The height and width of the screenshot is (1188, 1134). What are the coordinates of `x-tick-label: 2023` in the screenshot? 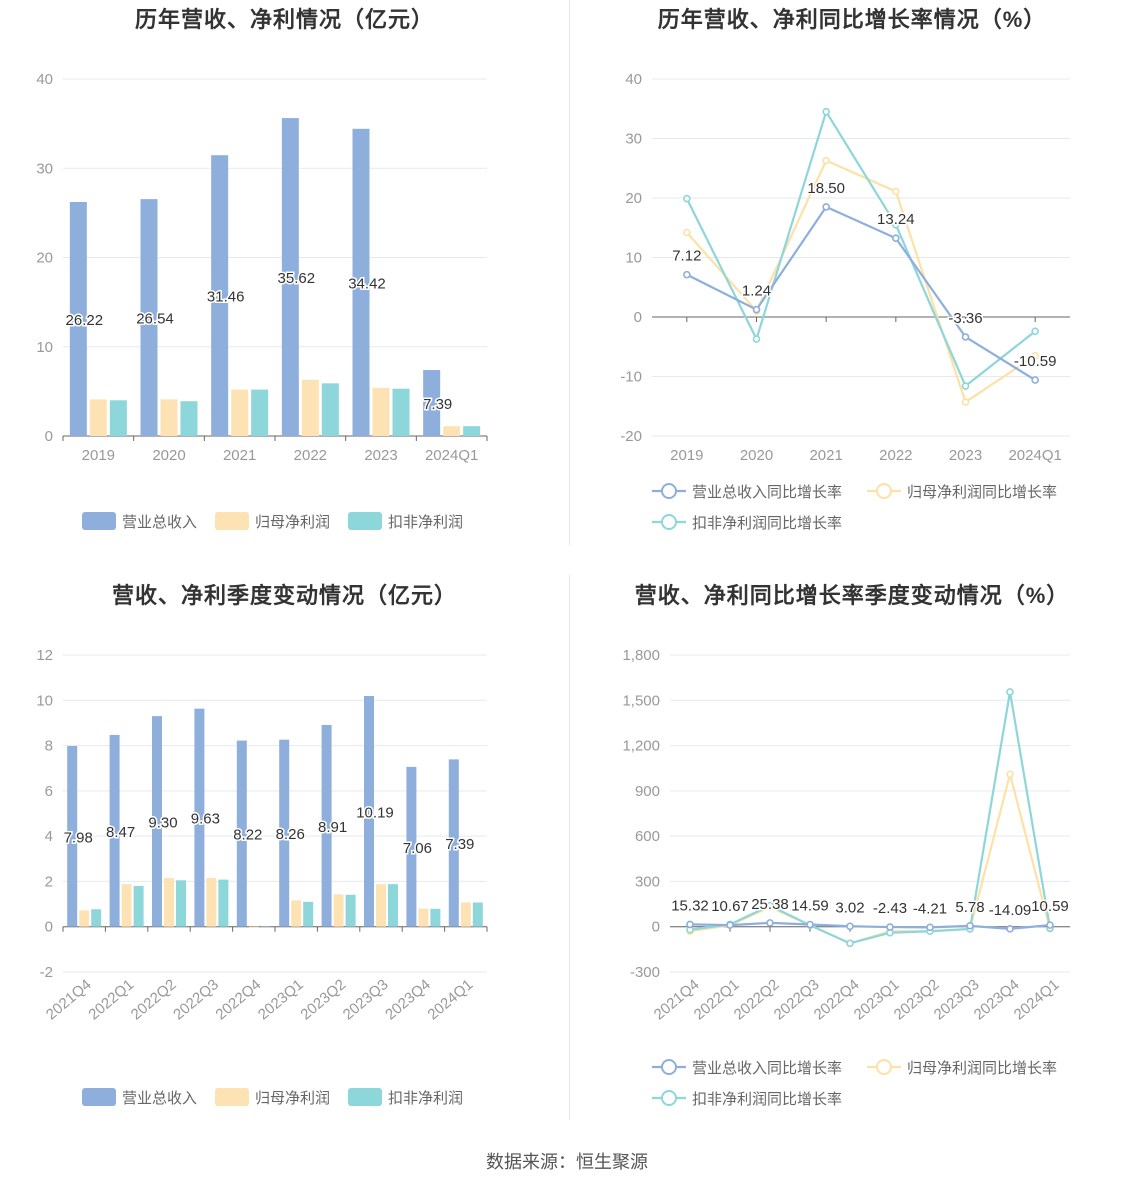 It's located at (965, 455).